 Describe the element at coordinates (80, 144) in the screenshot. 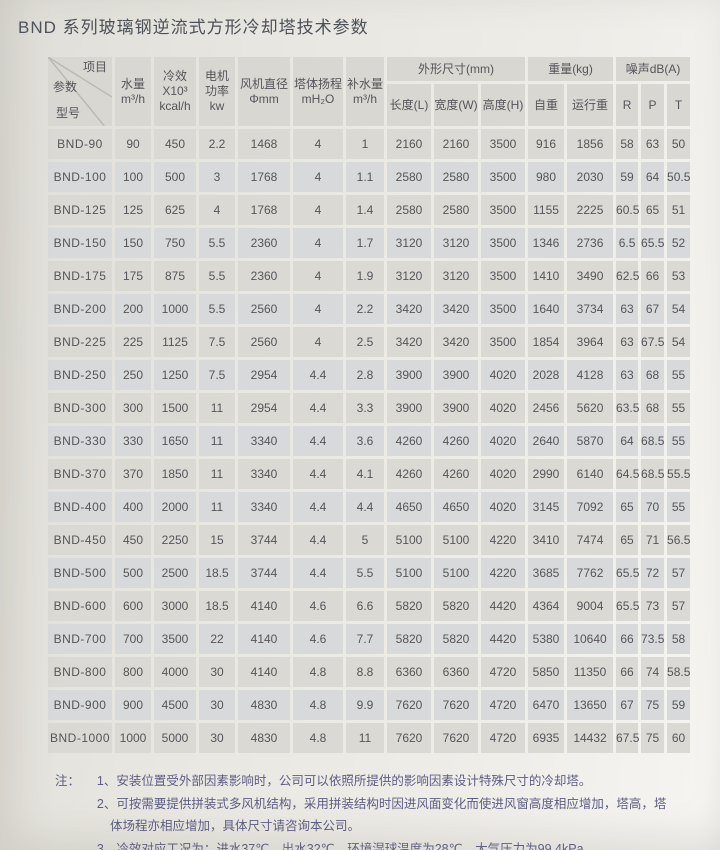

I see `model-cell: BND-90` at that location.